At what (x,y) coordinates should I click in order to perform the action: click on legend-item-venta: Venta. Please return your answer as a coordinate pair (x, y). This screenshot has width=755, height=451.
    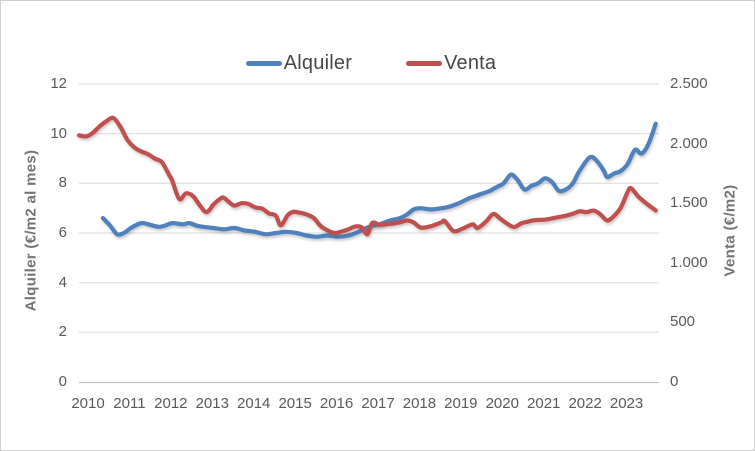
    Looking at the image, I should click on (451, 63).